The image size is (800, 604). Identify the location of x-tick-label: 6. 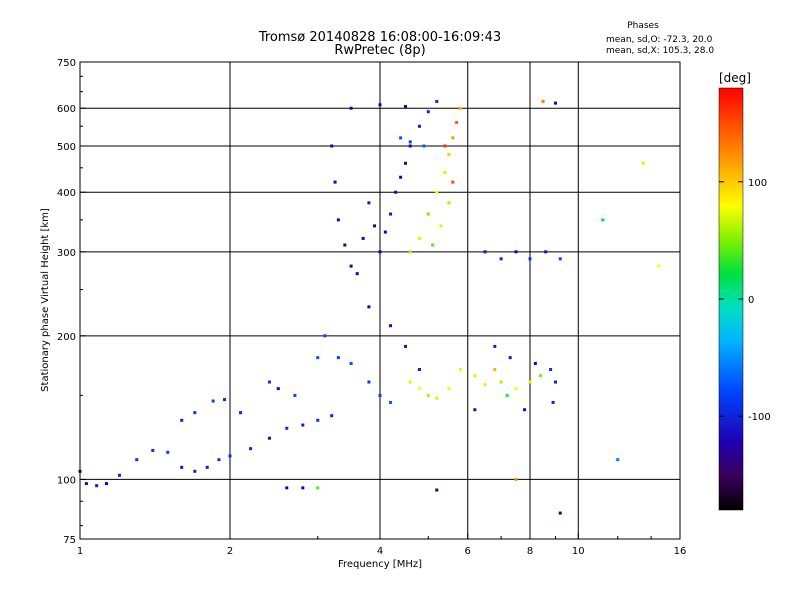
(468, 551).